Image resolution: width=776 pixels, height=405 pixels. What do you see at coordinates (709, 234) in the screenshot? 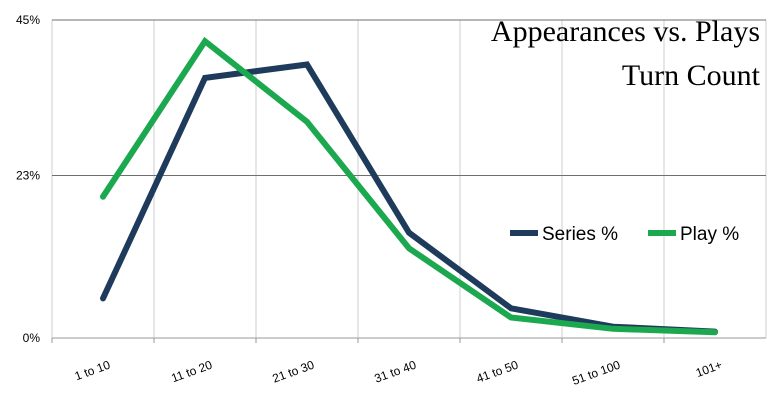
I see `legend-label: Play %` at bounding box center [709, 234].